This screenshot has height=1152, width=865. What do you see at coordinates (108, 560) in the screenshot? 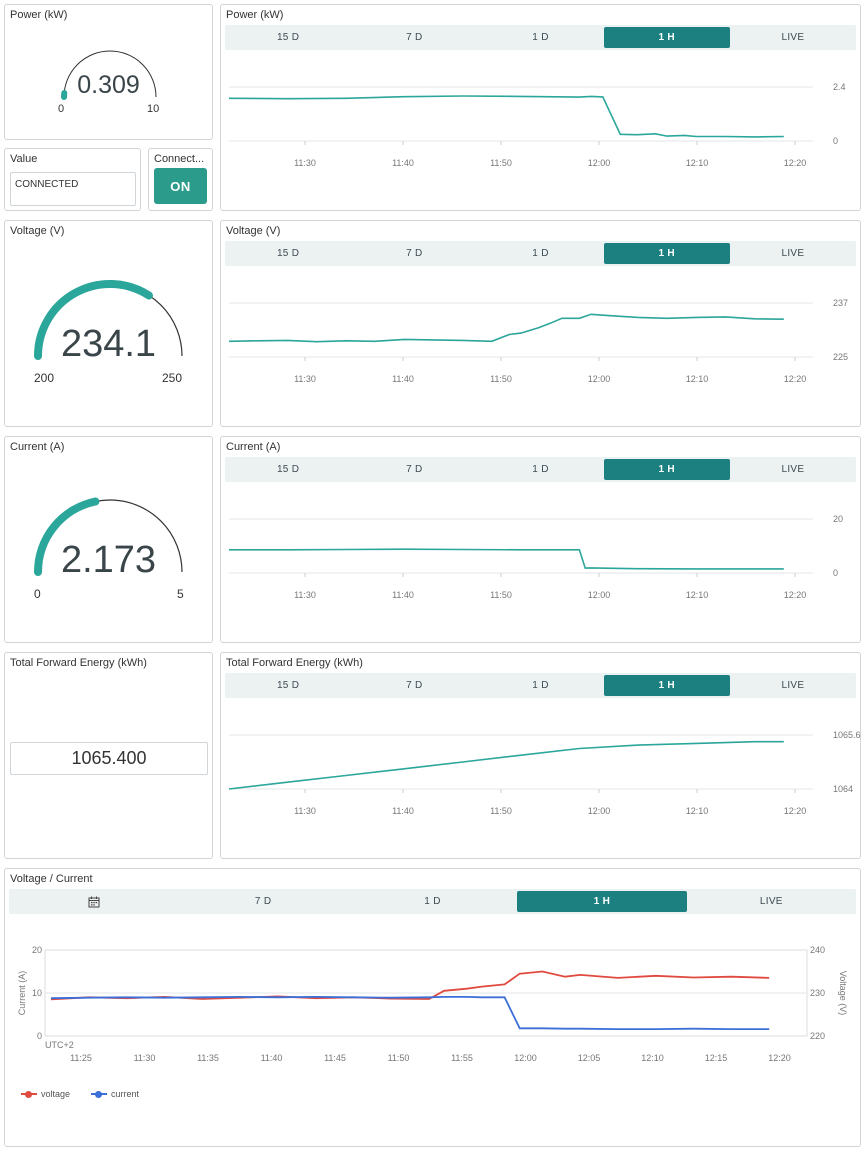
I see `current-gauge-value: 2.173` at bounding box center [108, 560].